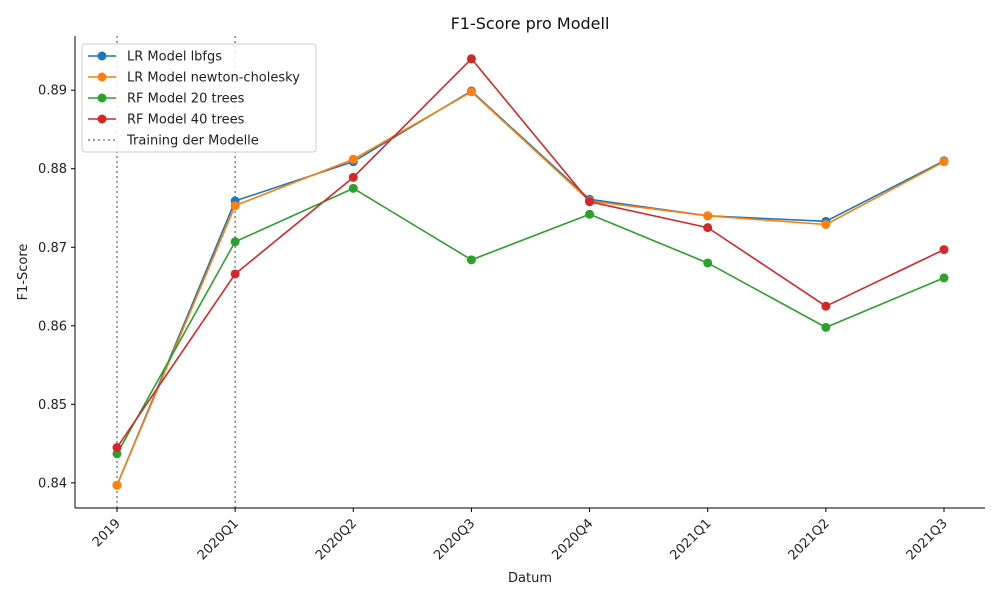  I want to click on legend-label: LR Model newton-cholesky, so click(213, 78).